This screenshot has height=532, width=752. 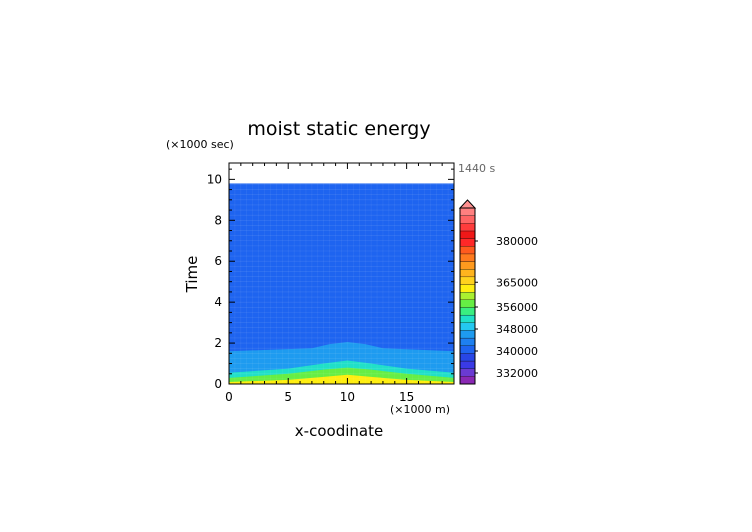 I want to click on colorbar-cells, so click(x=467, y=296).